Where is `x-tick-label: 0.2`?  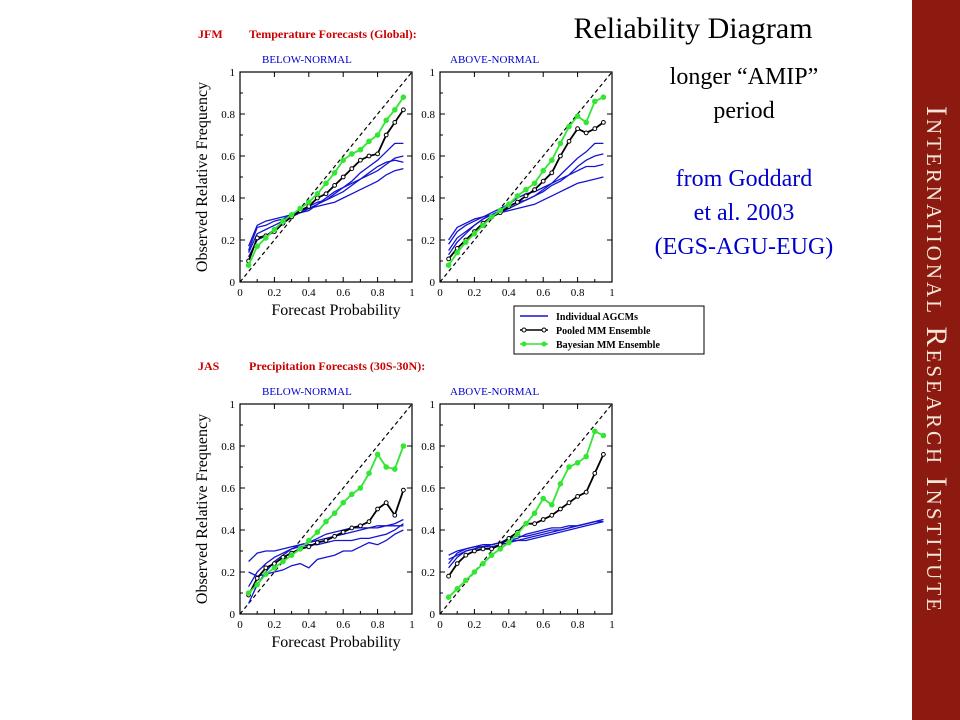 x-tick-label: 0.2 is located at coordinates (275, 625).